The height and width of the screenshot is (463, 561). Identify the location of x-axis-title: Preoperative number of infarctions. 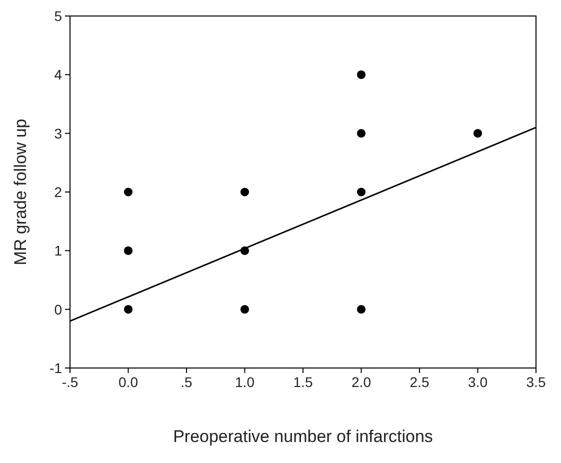
(303, 436).